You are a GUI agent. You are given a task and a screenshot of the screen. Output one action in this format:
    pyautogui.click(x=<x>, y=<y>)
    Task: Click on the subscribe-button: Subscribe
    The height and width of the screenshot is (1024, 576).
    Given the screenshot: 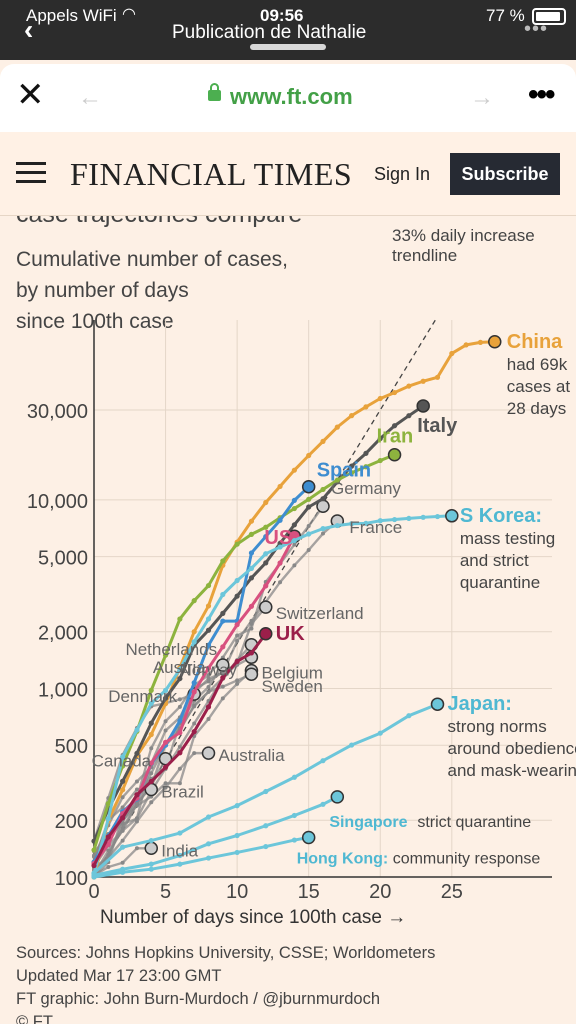 What is the action you would take?
    pyautogui.click(x=505, y=174)
    